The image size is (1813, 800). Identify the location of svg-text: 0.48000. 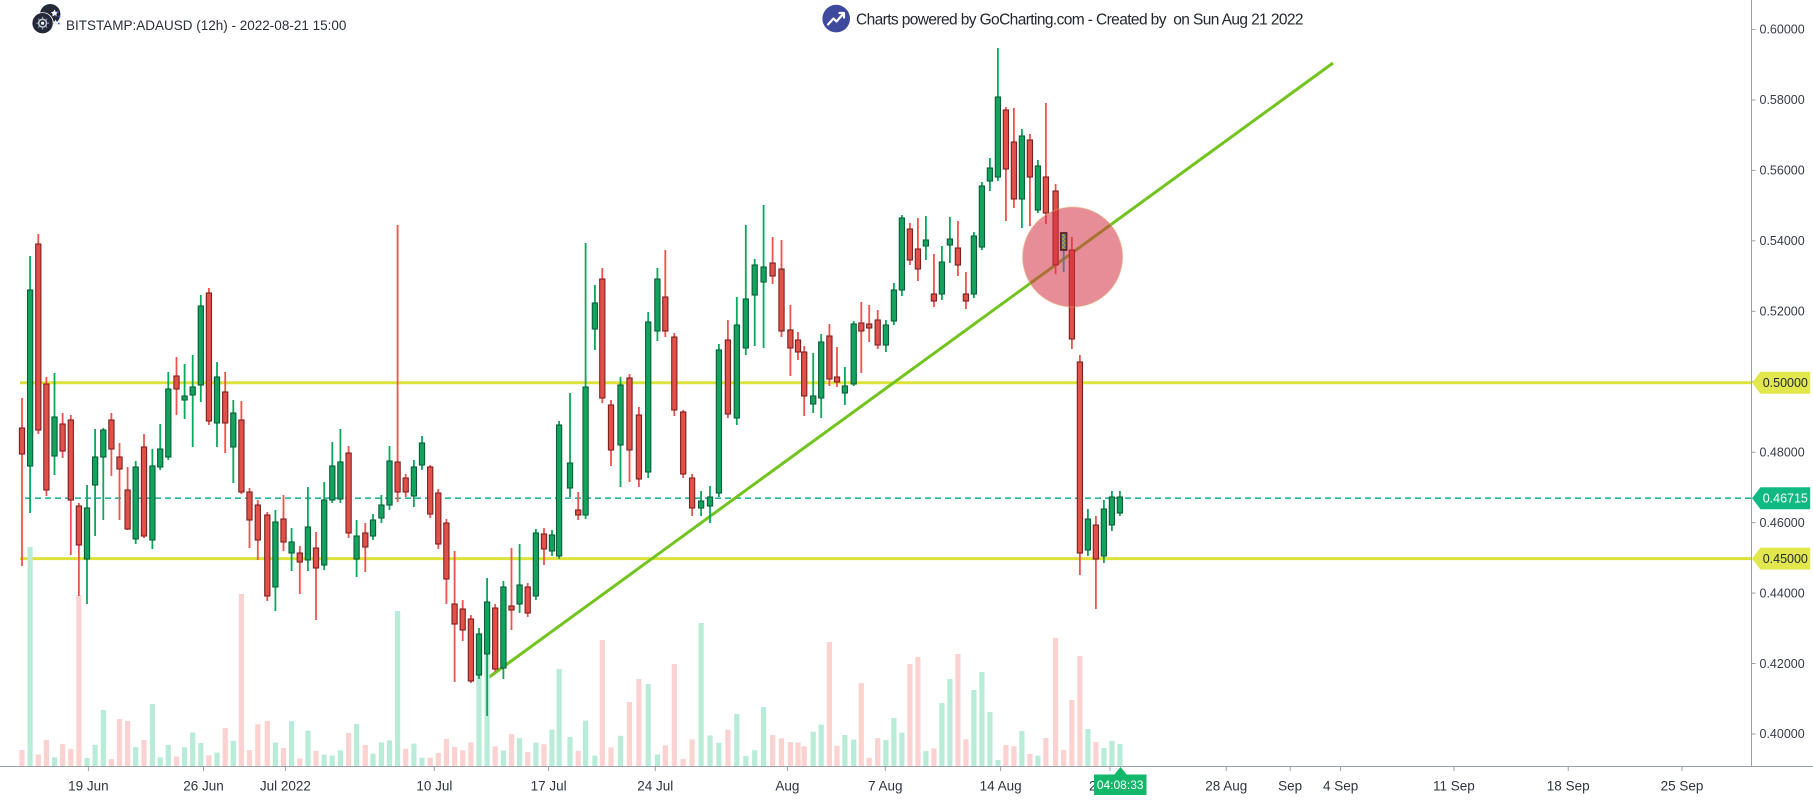
(1782, 452).